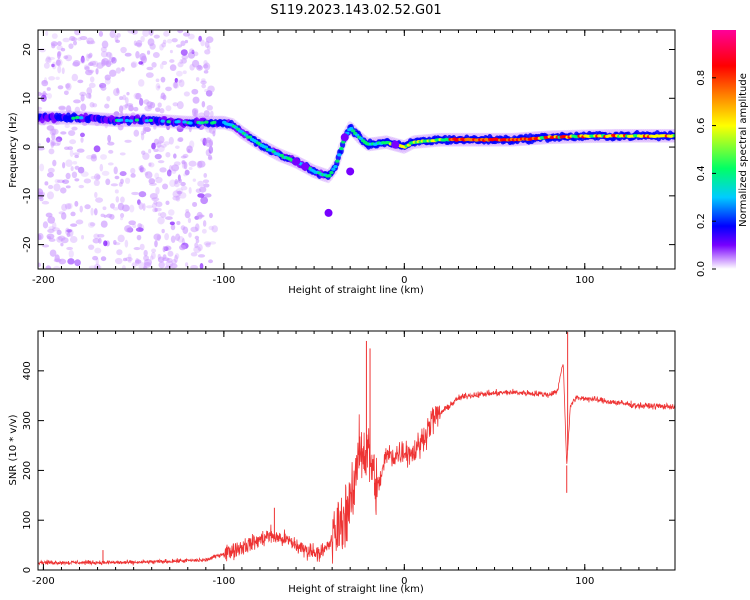 Image resolution: width=750 pixels, height=600 pixels. What do you see at coordinates (27, 570) in the screenshot?
I see `snr-ytick-label: 0` at bounding box center [27, 570].